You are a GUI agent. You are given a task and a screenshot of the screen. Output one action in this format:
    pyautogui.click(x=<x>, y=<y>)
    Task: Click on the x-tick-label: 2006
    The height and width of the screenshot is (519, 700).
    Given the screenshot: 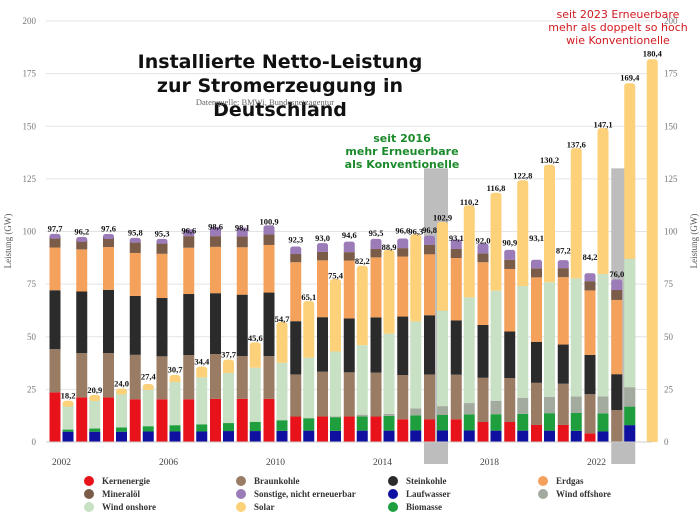 What is the action you would take?
    pyautogui.click(x=168, y=463)
    